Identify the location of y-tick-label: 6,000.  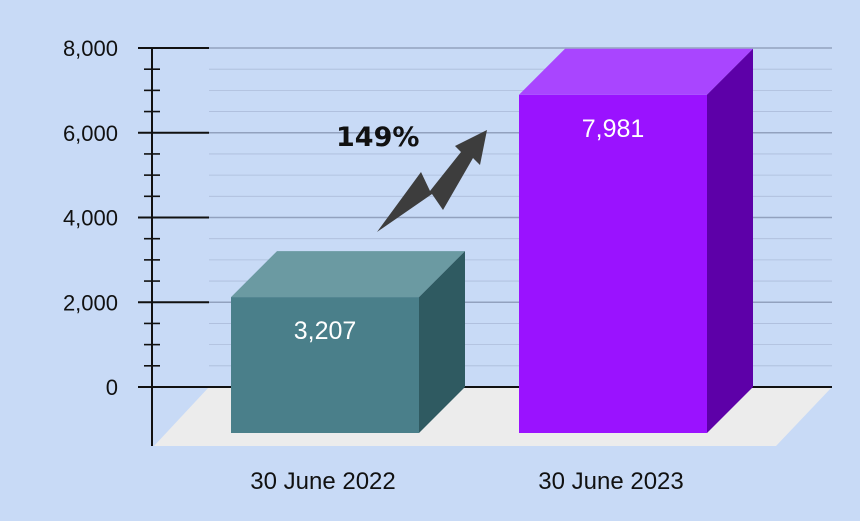
(90, 133).